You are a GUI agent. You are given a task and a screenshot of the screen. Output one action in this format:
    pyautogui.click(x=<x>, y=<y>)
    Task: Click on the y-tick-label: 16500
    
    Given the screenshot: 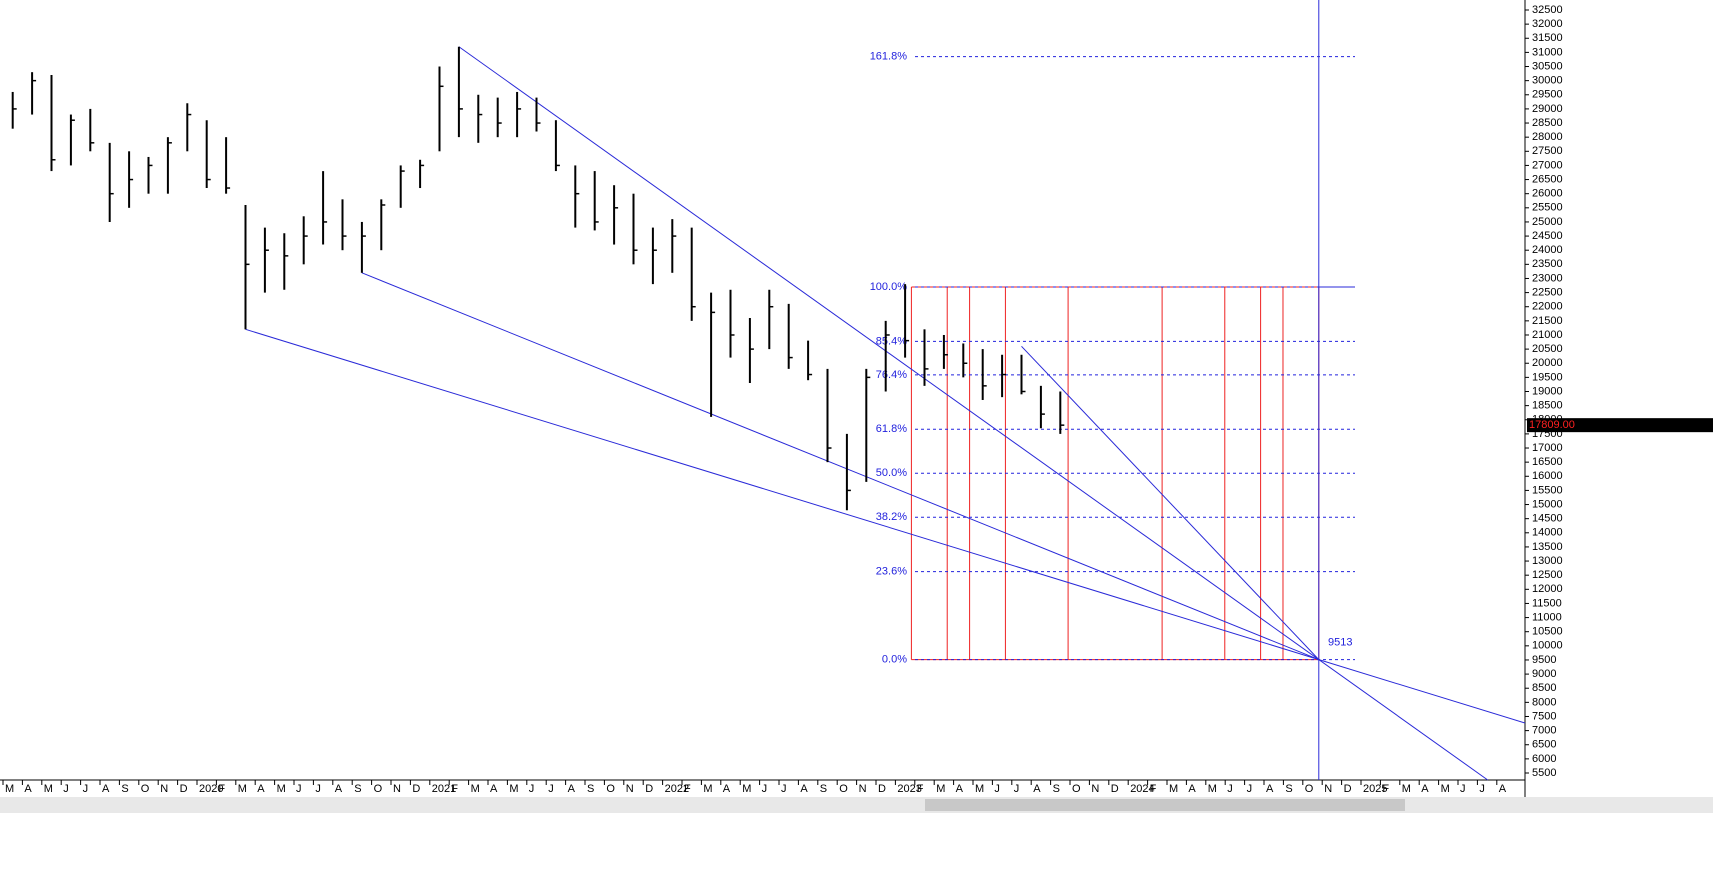 What is the action you would take?
    pyautogui.click(x=1547, y=462)
    